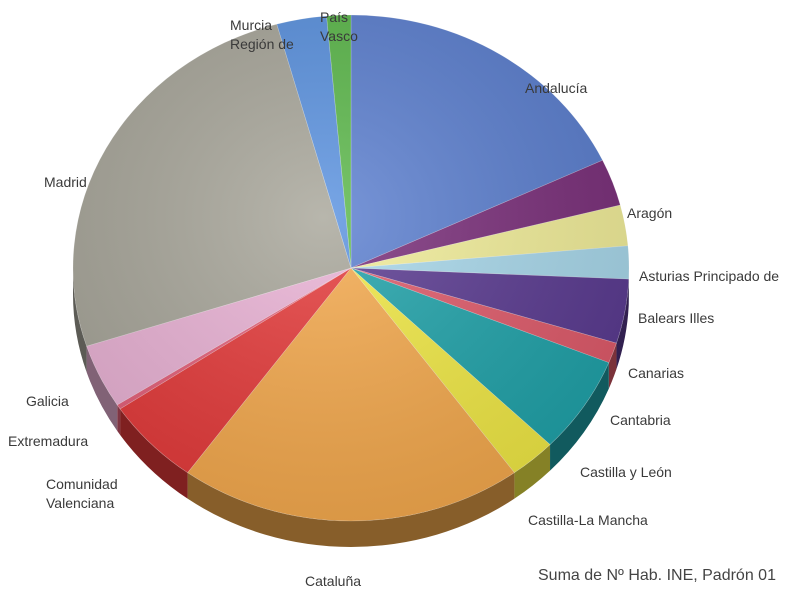 This screenshot has width=797, height=590. I want to click on slice-label: Cataluña, so click(333, 581).